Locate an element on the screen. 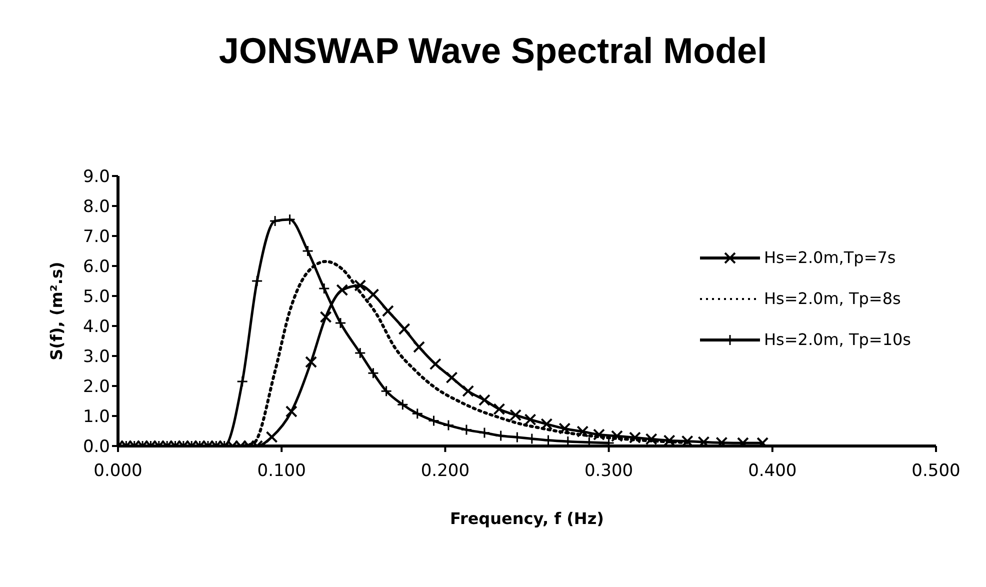  x-tick-label: 0.100 is located at coordinates (281, 471).